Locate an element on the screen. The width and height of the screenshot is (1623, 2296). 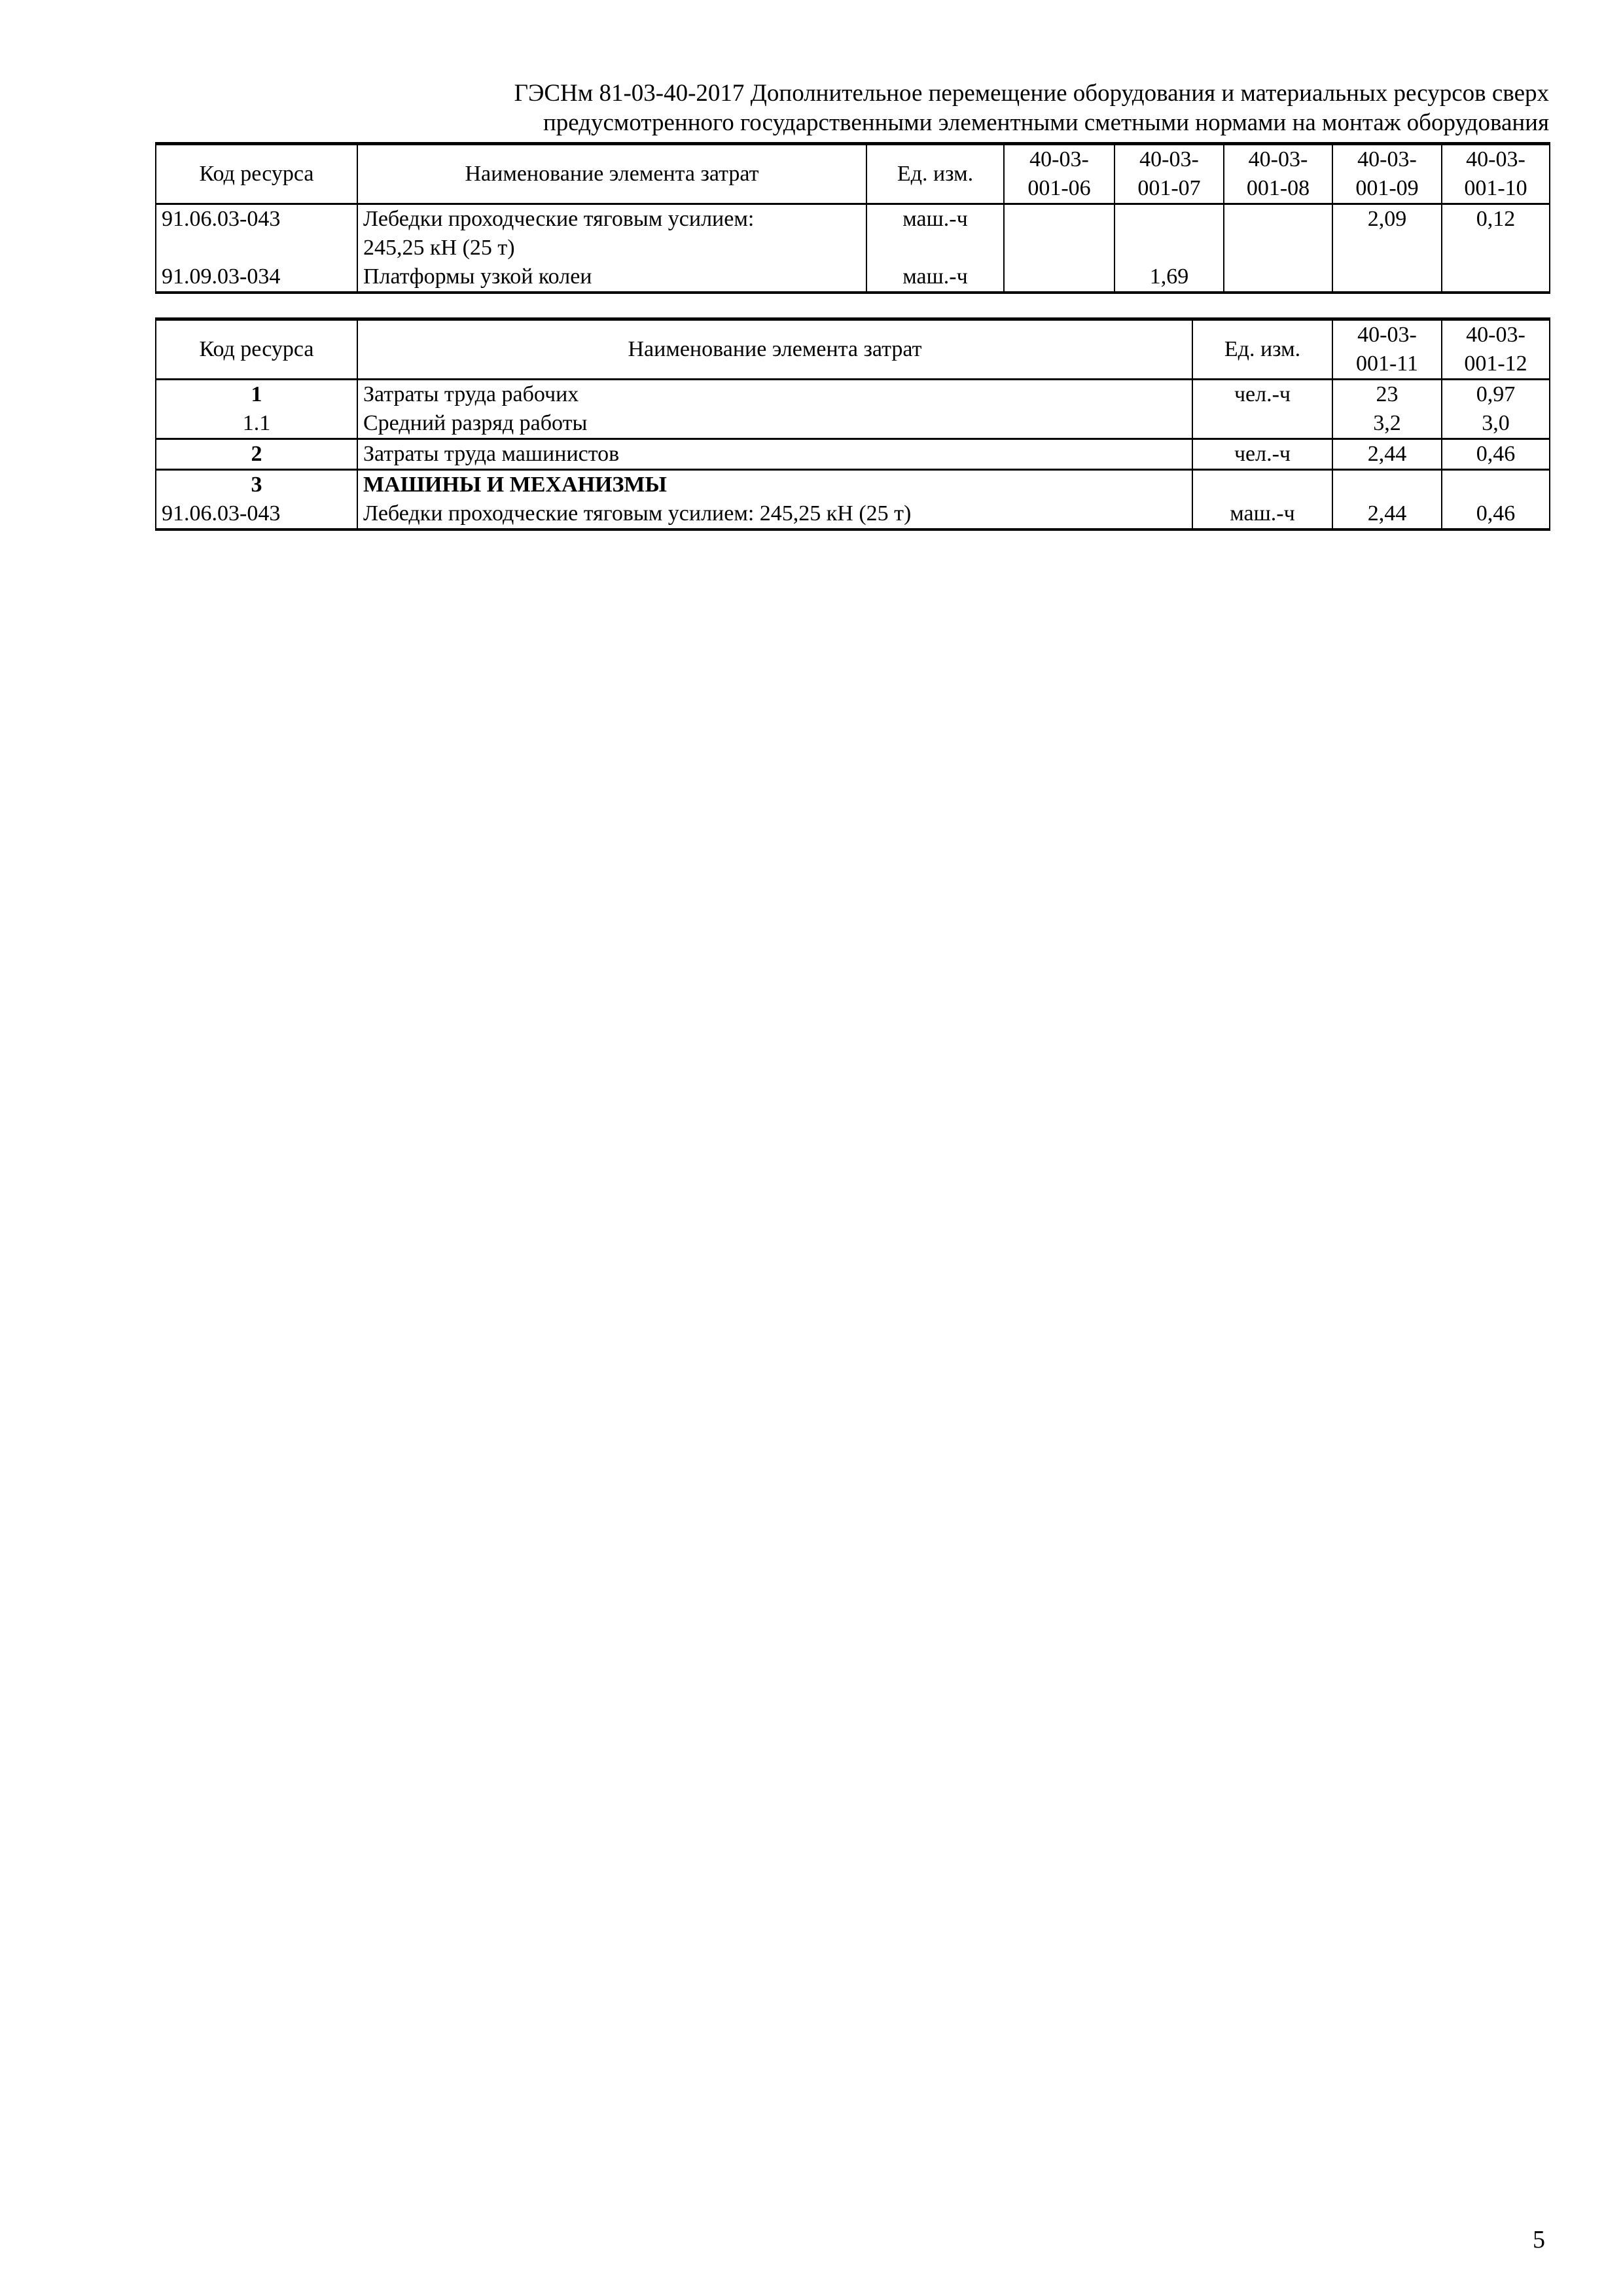
table-row: 1 Затраты труда рабочих чел.-ч 23 0,97 is located at coordinates (852, 394).